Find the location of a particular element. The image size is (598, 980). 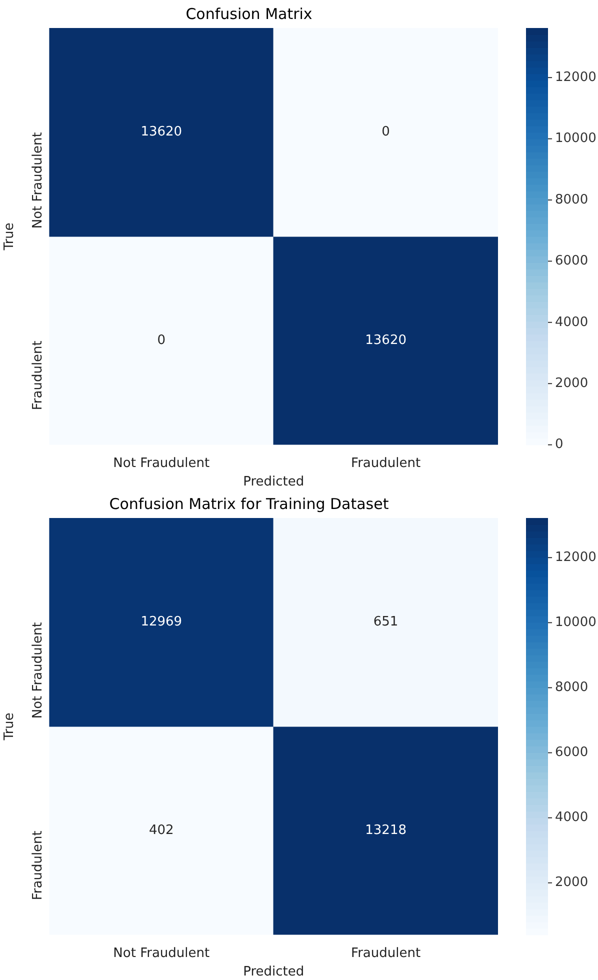

color-bar-label: 0 is located at coordinates (559, 444).